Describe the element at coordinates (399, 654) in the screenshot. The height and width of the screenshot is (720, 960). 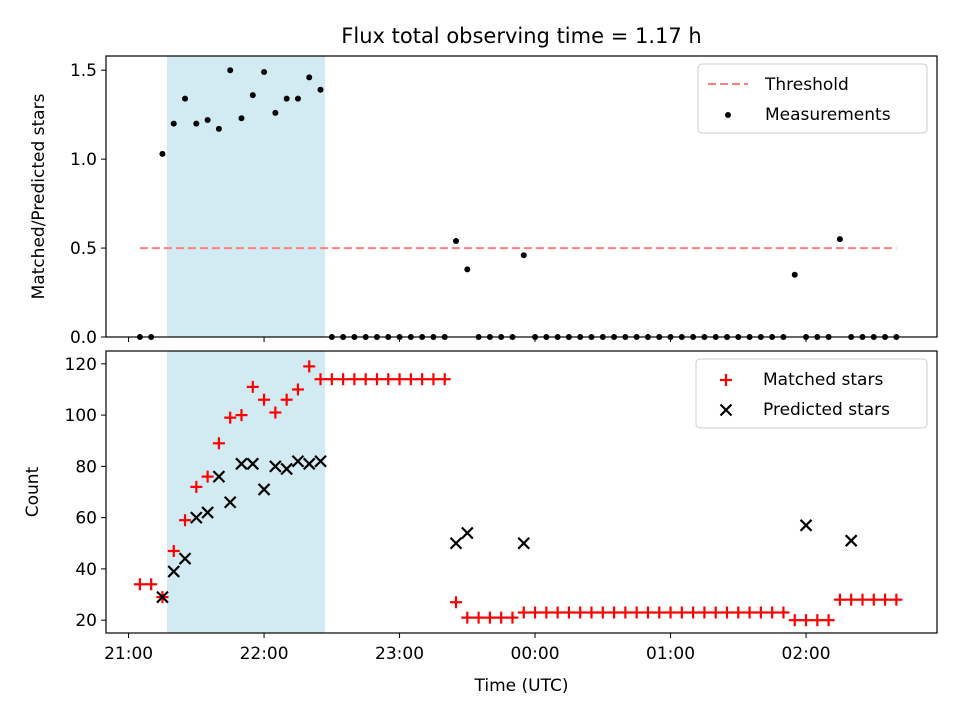
I see `x-tick-label: 23:00` at that location.